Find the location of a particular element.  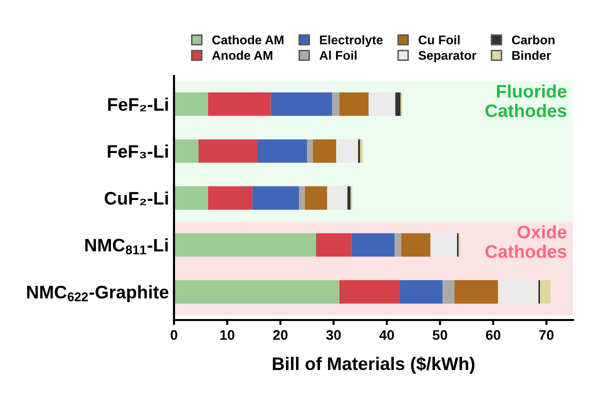

x-tick-label: 60 is located at coordinates (493, 335).